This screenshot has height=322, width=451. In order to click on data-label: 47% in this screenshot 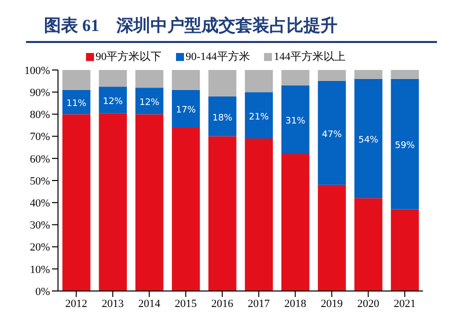, I will do `click(332, 135)`.